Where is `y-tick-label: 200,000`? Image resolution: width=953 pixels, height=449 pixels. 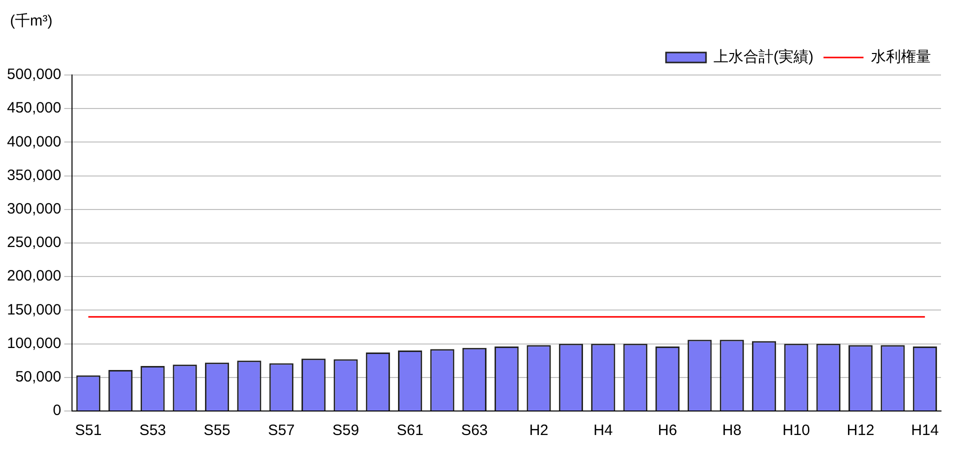 y-tick-label: 200,000 is located at coordinates (34, 276).